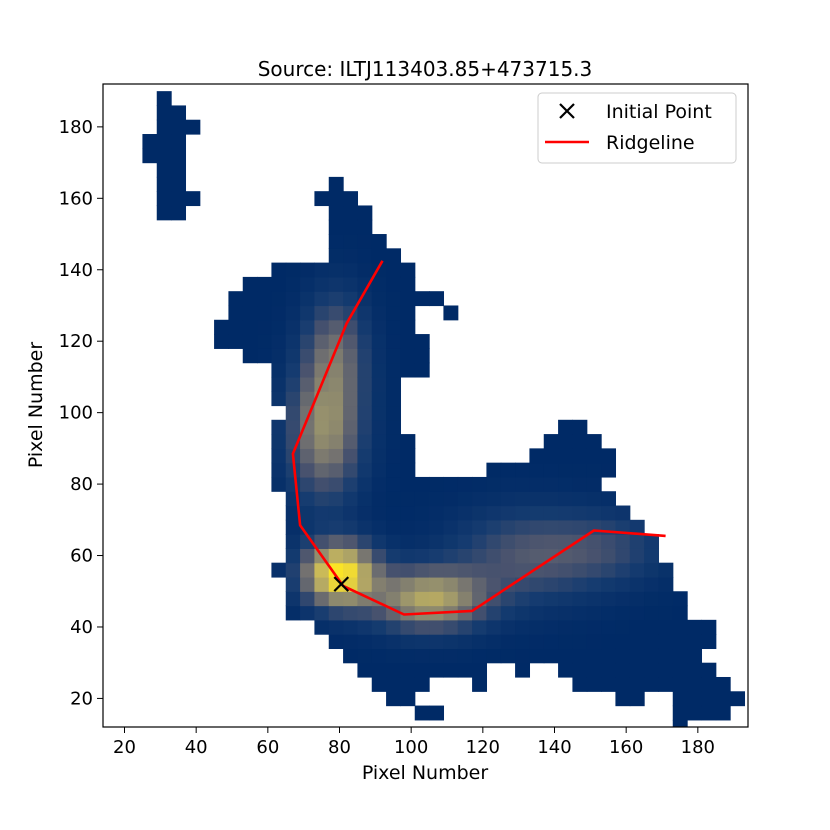 This screenshot has height=830, width=830. What do you see at coordinates (637, 128) in the screenshot?
I see `legend-box` at bounding box center [637, 128].